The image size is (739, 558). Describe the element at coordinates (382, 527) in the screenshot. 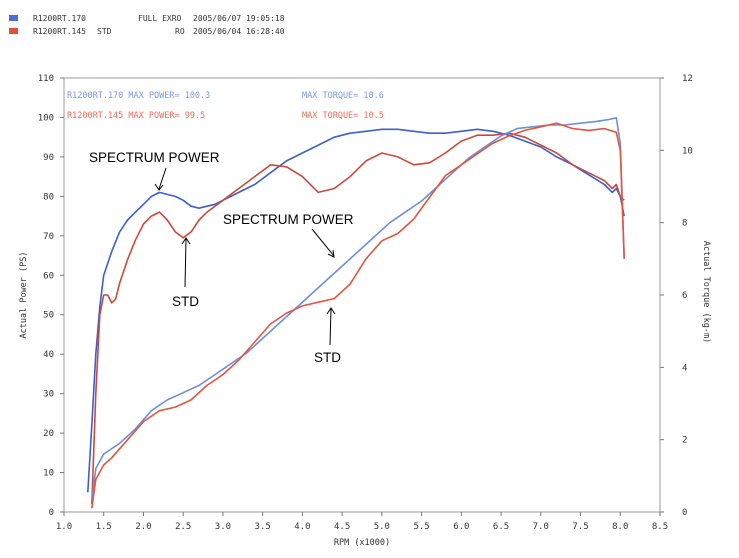

I see `x-tick-label: 5.0` at that location.